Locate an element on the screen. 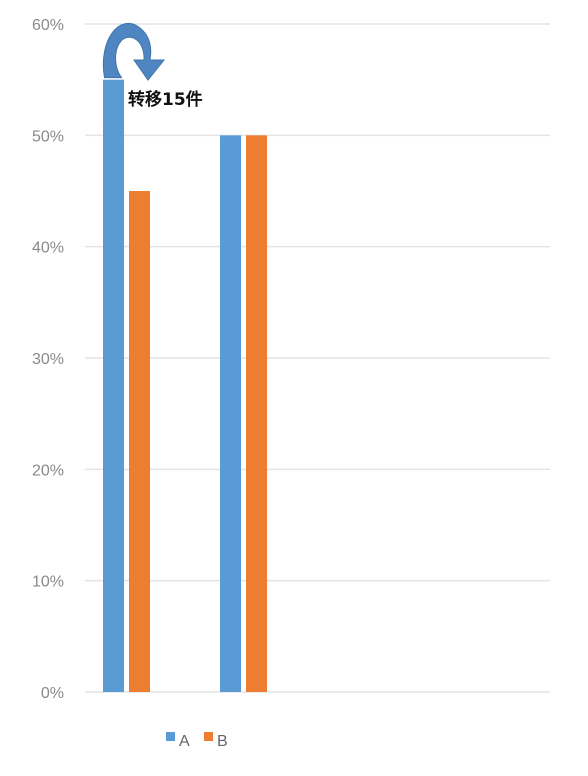  legend-label-b: B is located at coordinates (222, 741).